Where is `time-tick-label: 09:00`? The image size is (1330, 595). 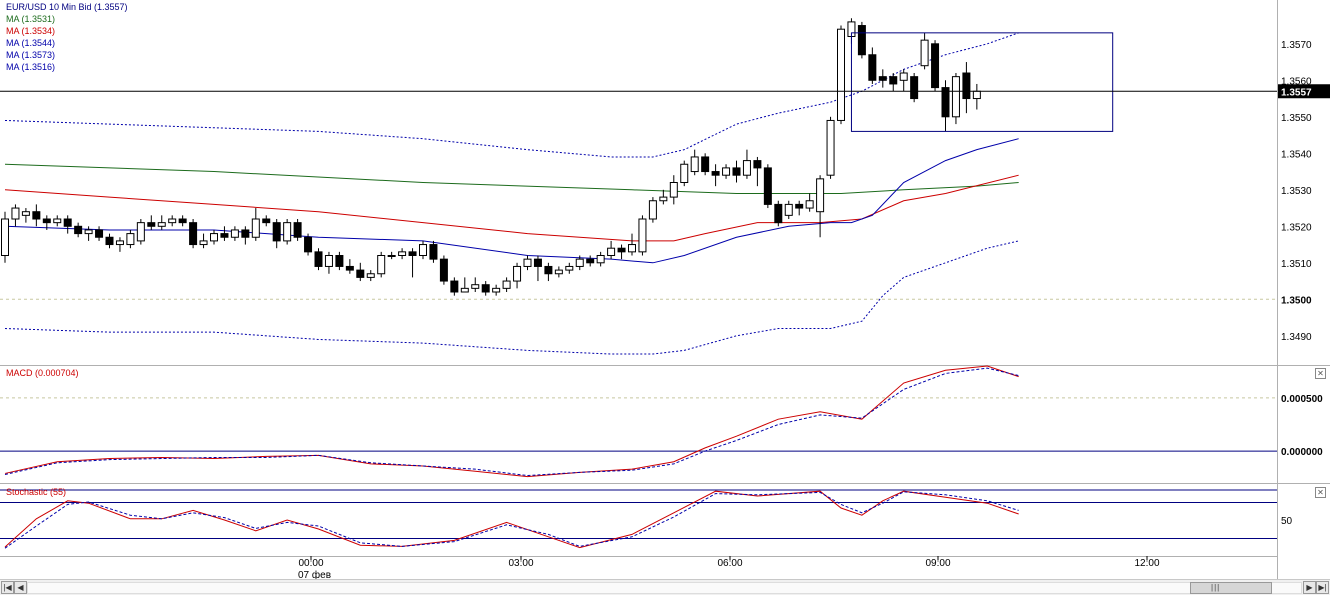 time-tick-label: 09:00 is located at coordinates (937, 563).